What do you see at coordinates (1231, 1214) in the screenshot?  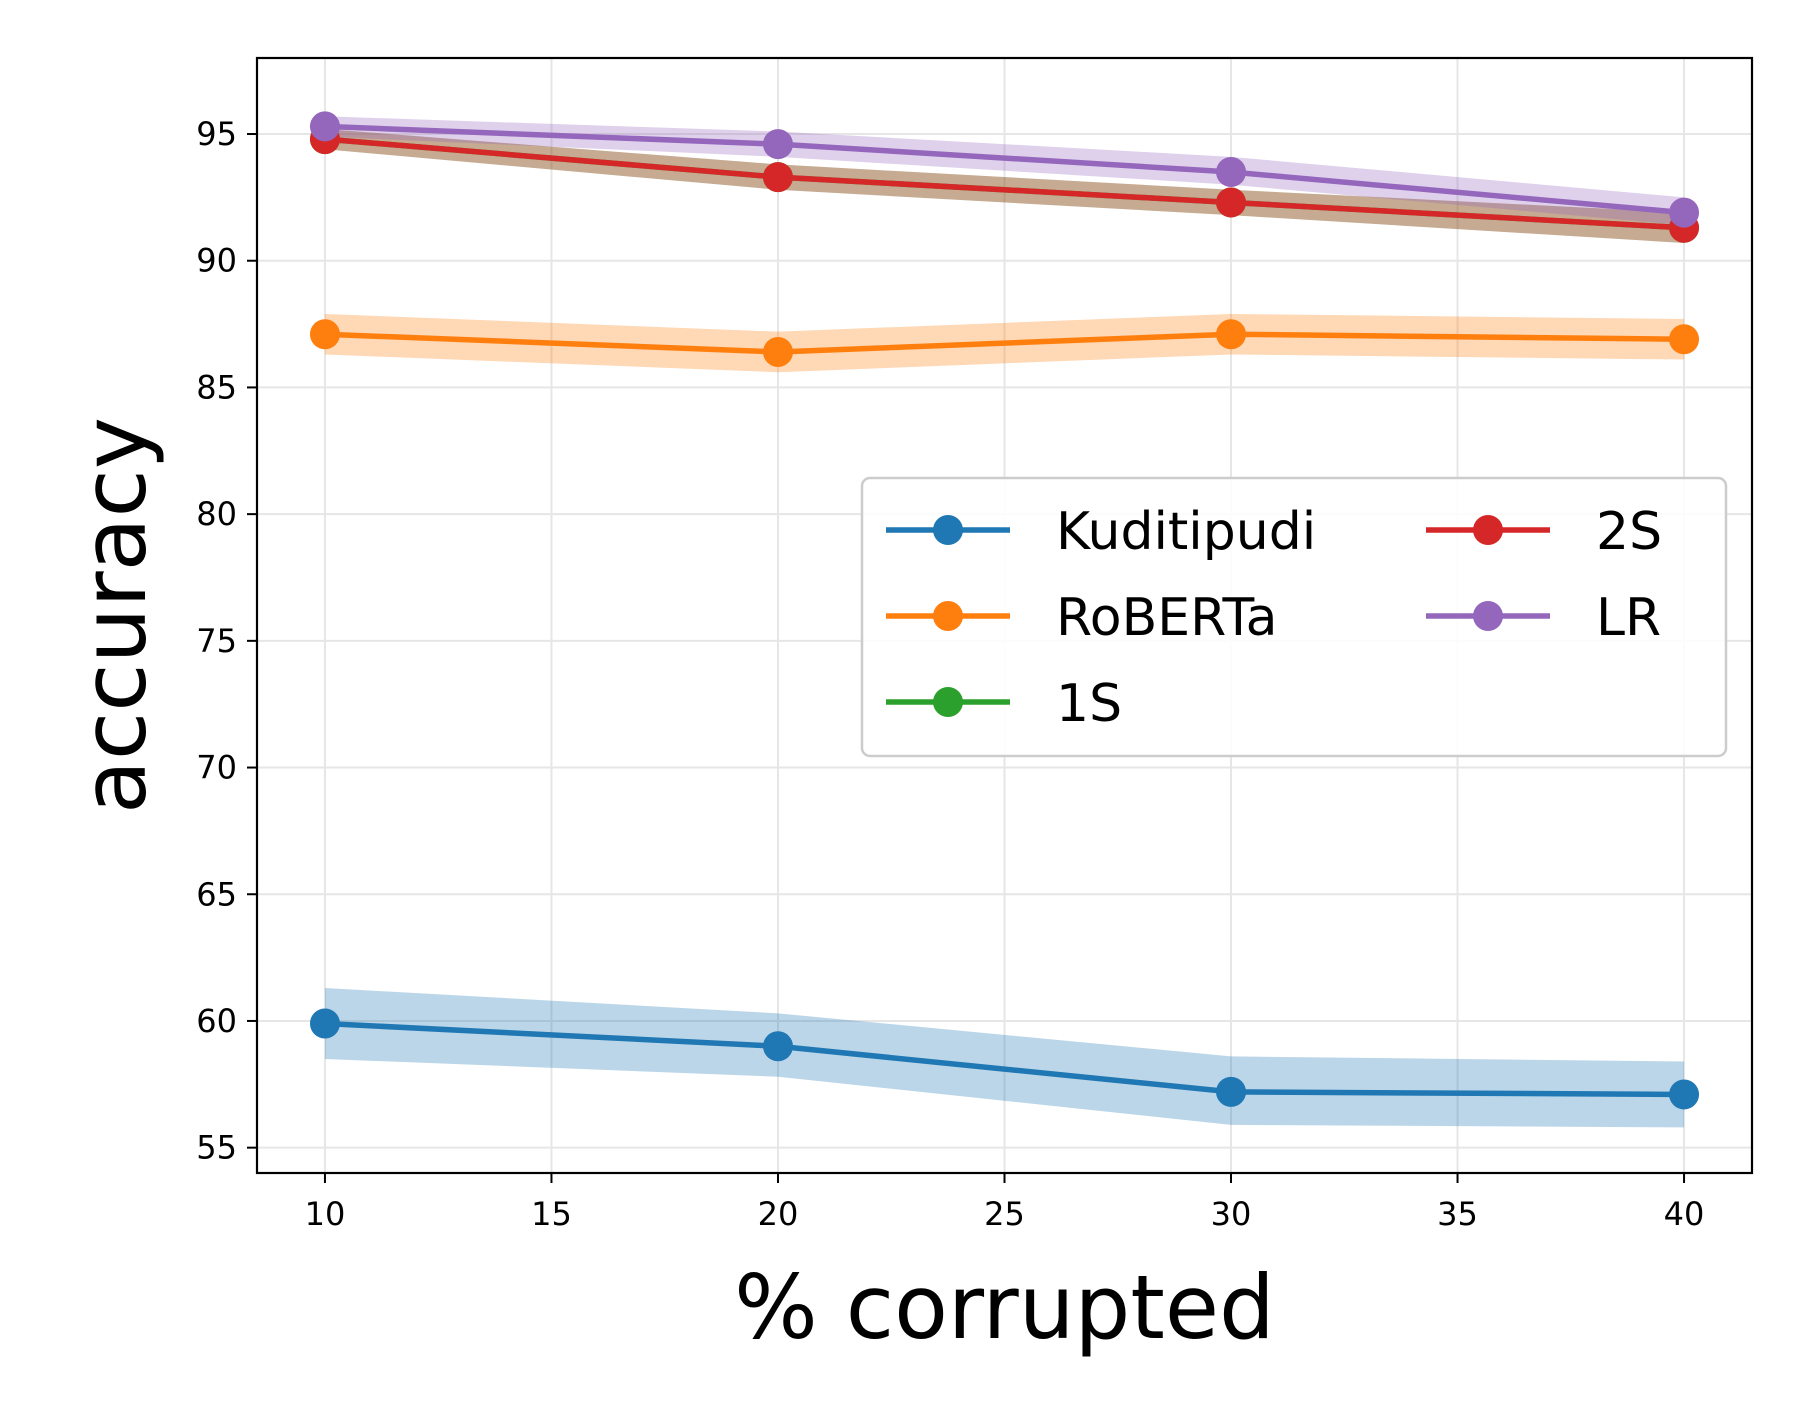 I see `x-tick-label-30: 30` at bounding box center [1231, 1214].